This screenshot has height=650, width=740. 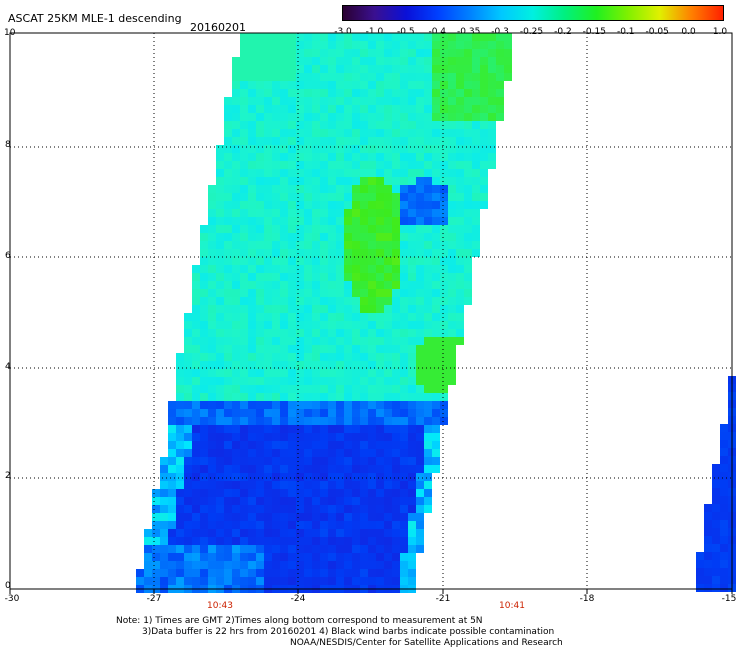 What do you see at coordinates (443, 599) in the screenshot?
I see `lon-label: -21` at bounding box center [443, 599].